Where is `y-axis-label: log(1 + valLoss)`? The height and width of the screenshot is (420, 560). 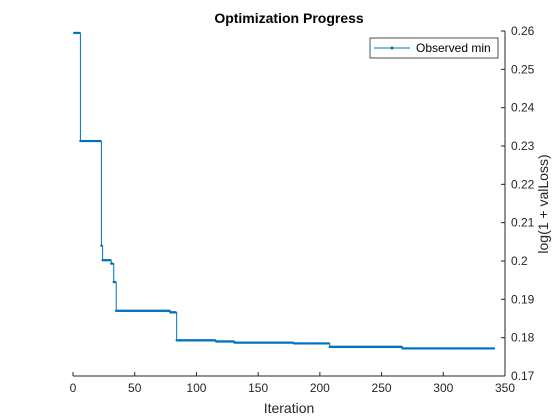 y-axis-label: log(1 + valLoss) is located at coordinates (543, 203).